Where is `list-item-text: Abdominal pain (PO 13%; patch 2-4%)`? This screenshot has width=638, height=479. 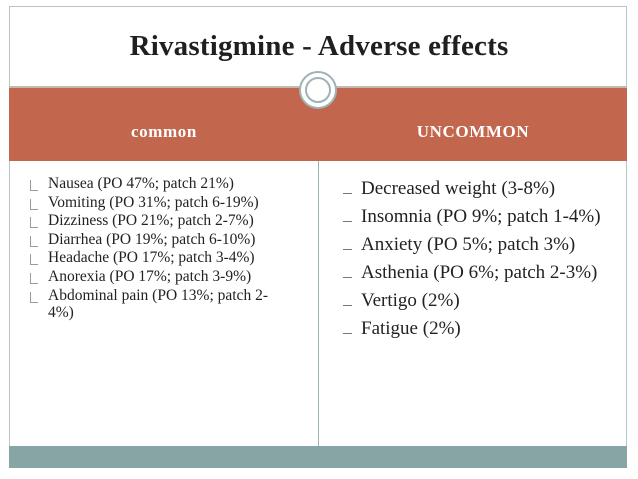 list-item-text: Abdominal pain (PO 13%; patch 2-4%) is located at coordinates (158, 303).